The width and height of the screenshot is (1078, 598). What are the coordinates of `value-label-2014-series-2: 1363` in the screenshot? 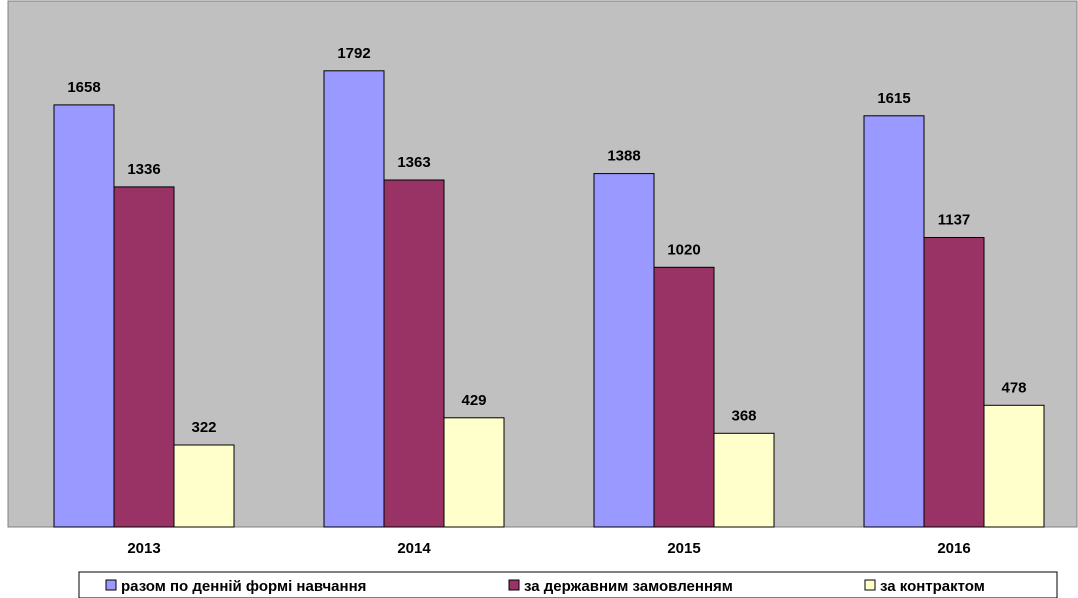 It's located at (413, 162).